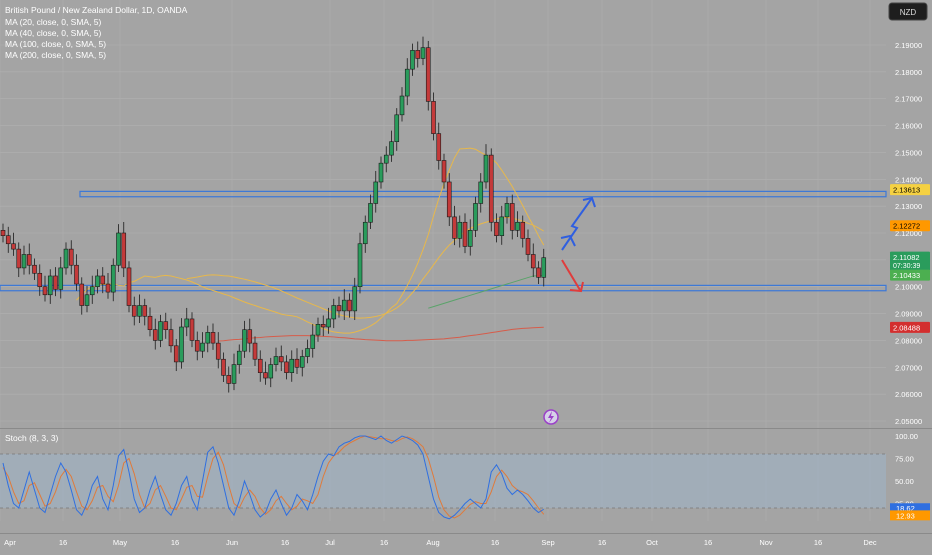  I want to click on indicator-ma100-label: MA (100, close, 0, SMA, 5), so click(55, 44).